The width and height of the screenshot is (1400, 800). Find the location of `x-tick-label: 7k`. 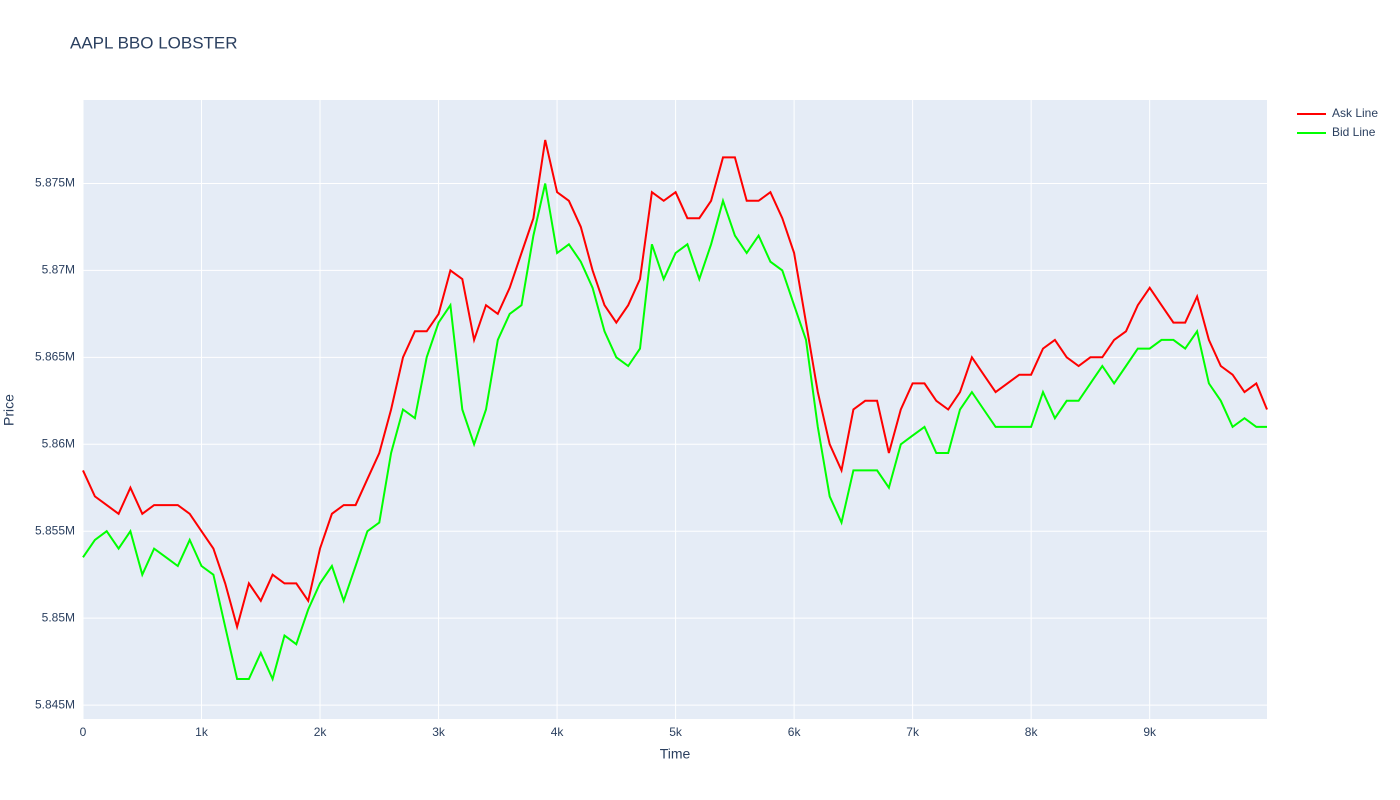

x-tick-label: 7k is located at coordinates (913, 732).